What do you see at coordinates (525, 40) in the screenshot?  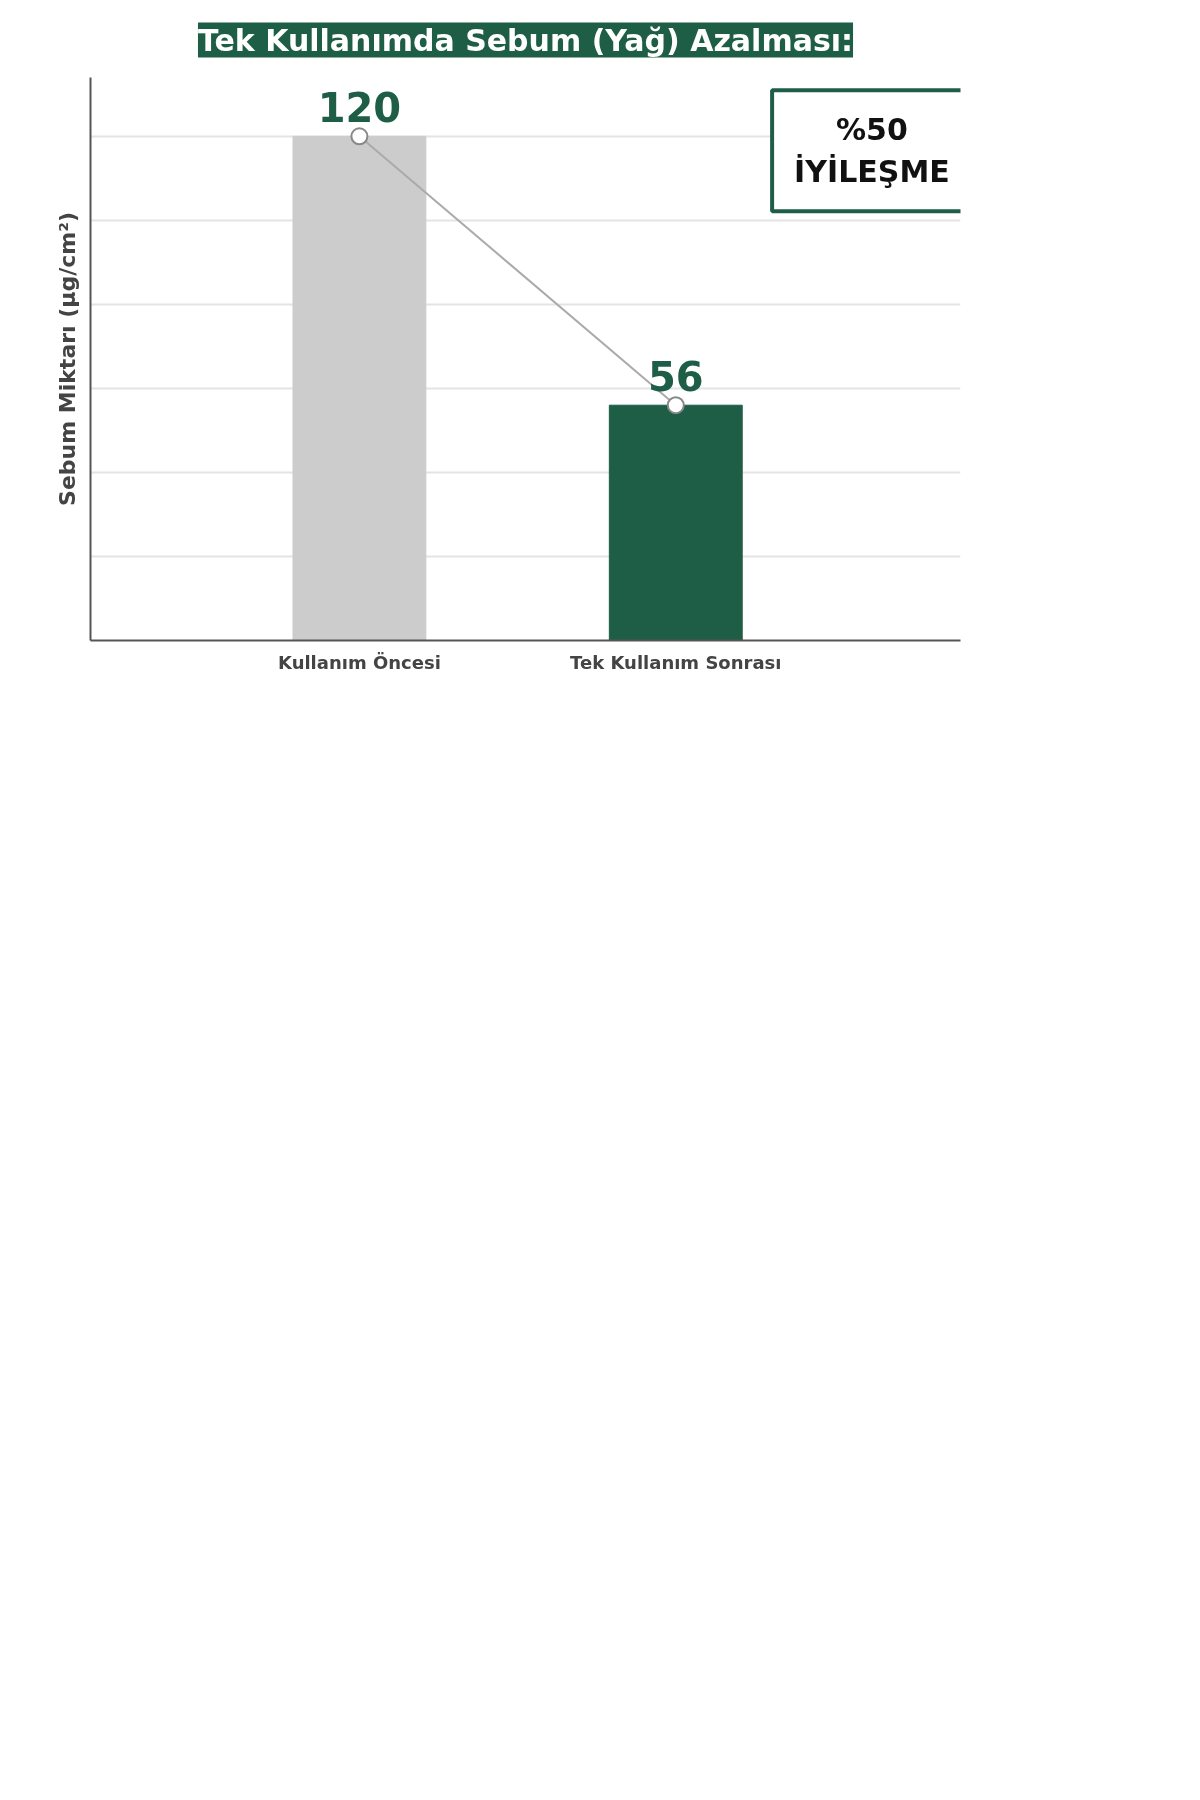 I see `chart-title: Tek Kullanımda Sebum (Yağ) Azalması:` at bounding box center [525, 40].